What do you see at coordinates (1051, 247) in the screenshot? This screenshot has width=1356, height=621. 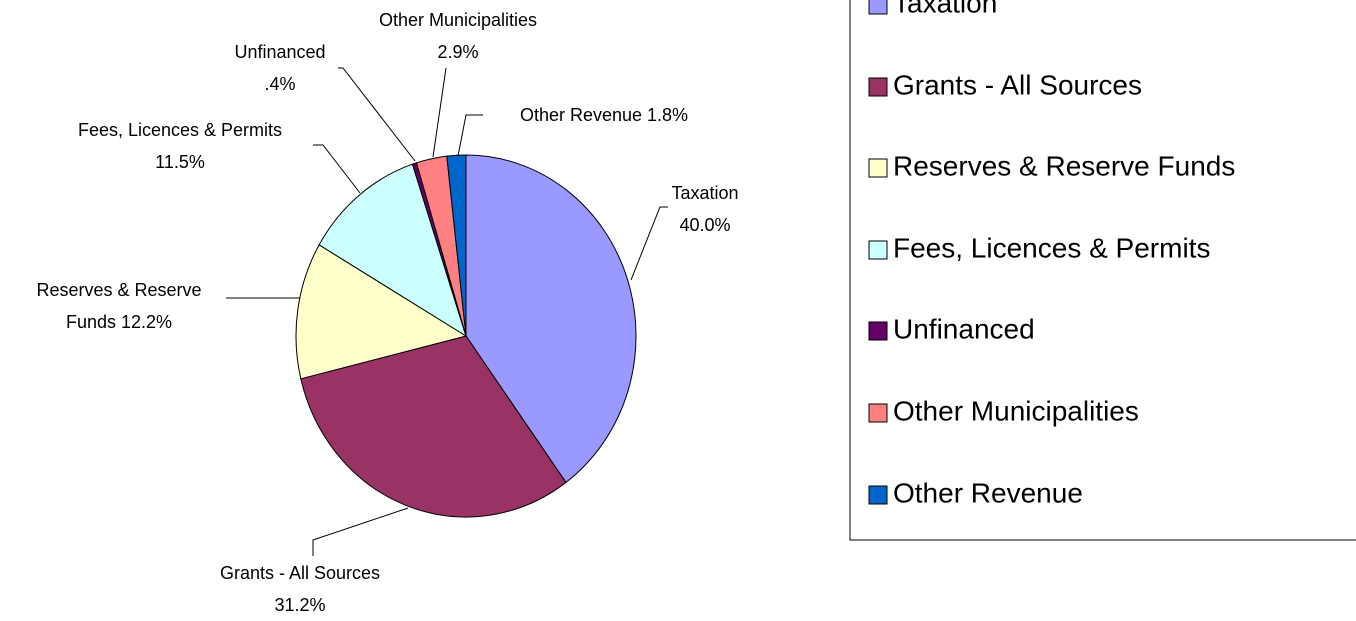 I see `legend-label: Fees, Licences & Permits` at bounding box center [1051, 247].